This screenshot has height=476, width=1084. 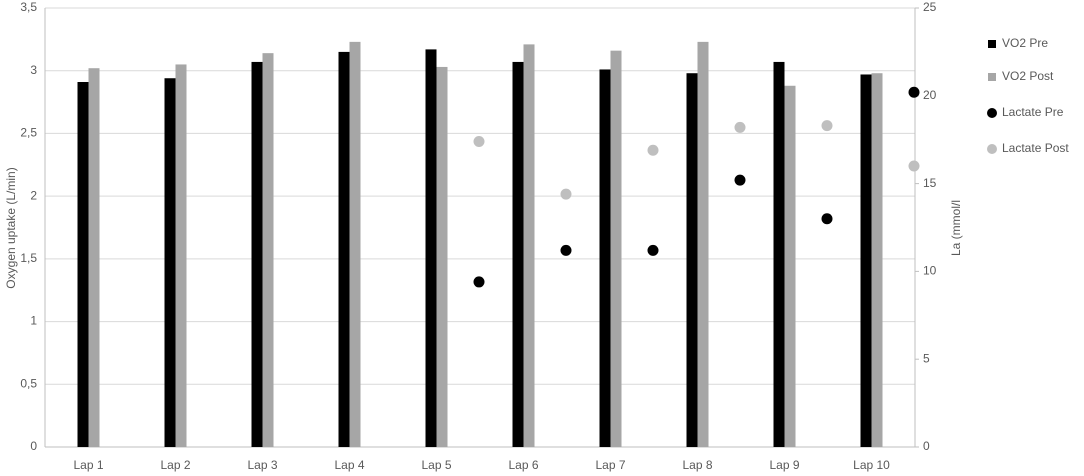 I want to click on x-tick-label: Lap 9, so click(x=784, y=465).